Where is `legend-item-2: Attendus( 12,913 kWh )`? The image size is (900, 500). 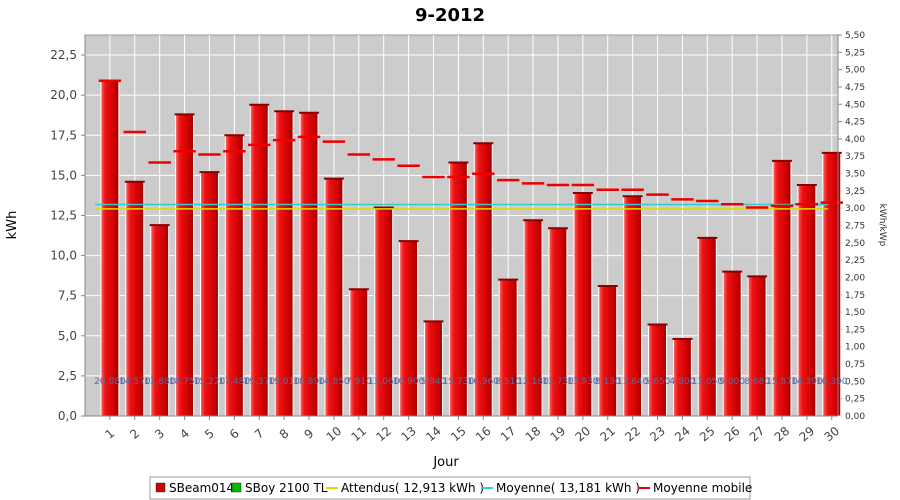
legend-item-2: Attendus( 12,913 kWh ) is located at coordinates (405, 488).